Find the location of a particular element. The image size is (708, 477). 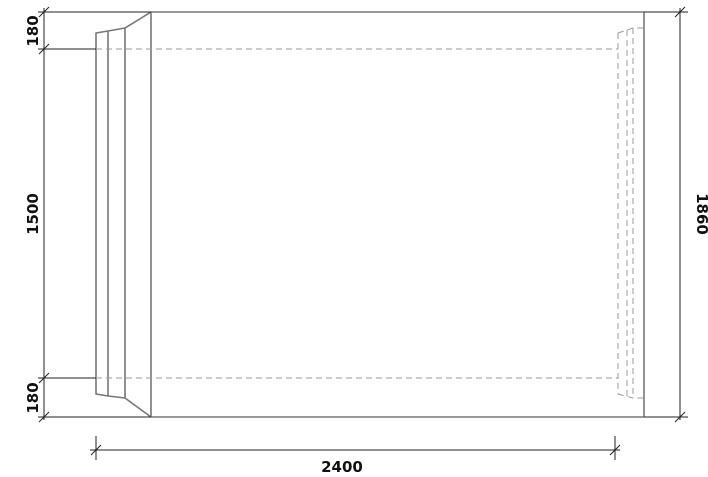

bottom-tick-right is located at coordinates (615, 450).